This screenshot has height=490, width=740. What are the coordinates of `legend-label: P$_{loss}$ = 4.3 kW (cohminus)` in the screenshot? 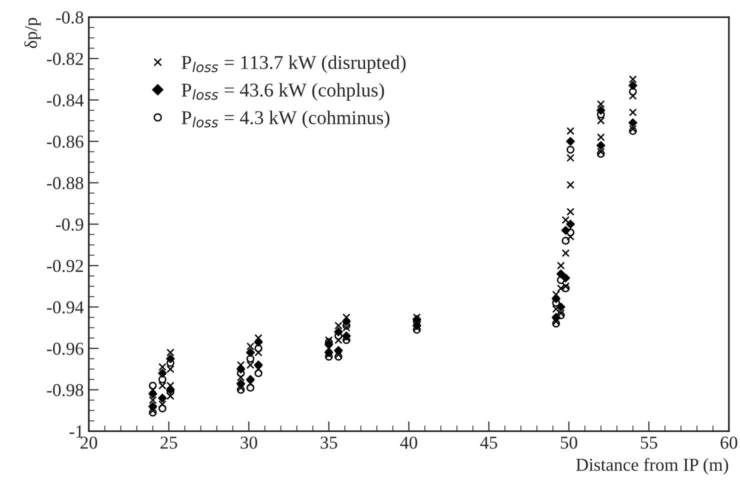 It's located at (286, 119).